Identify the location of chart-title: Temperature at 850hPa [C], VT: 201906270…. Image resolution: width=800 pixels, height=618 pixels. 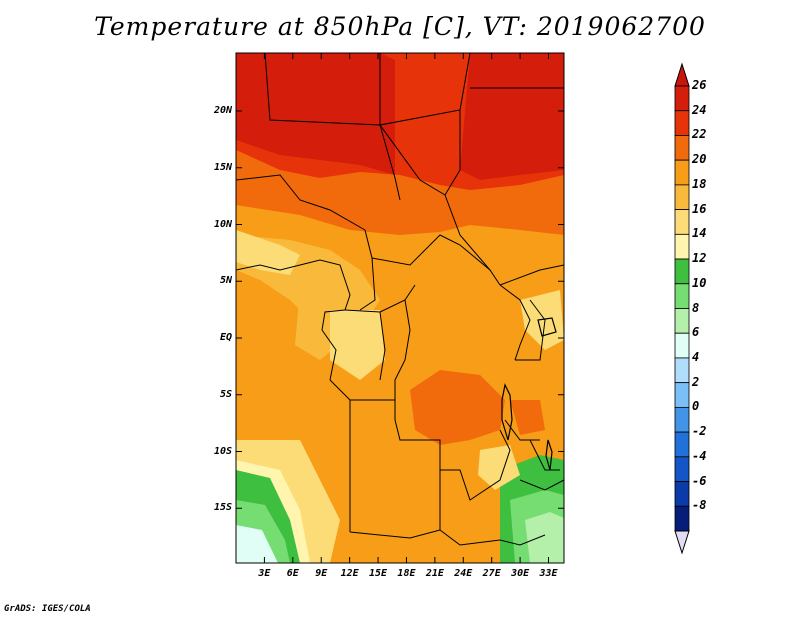
(400, 26).